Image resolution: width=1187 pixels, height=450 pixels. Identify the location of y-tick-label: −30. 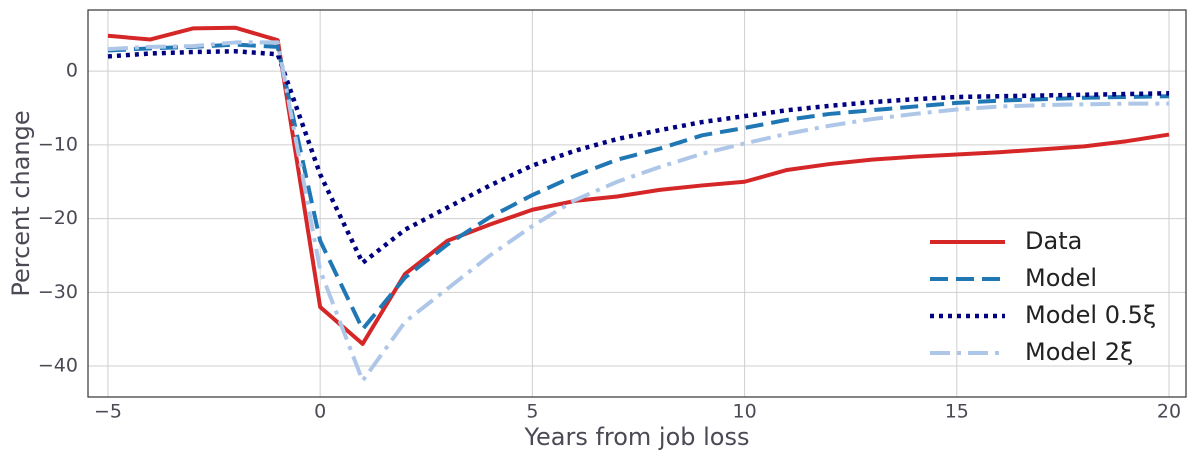
(58, 292).